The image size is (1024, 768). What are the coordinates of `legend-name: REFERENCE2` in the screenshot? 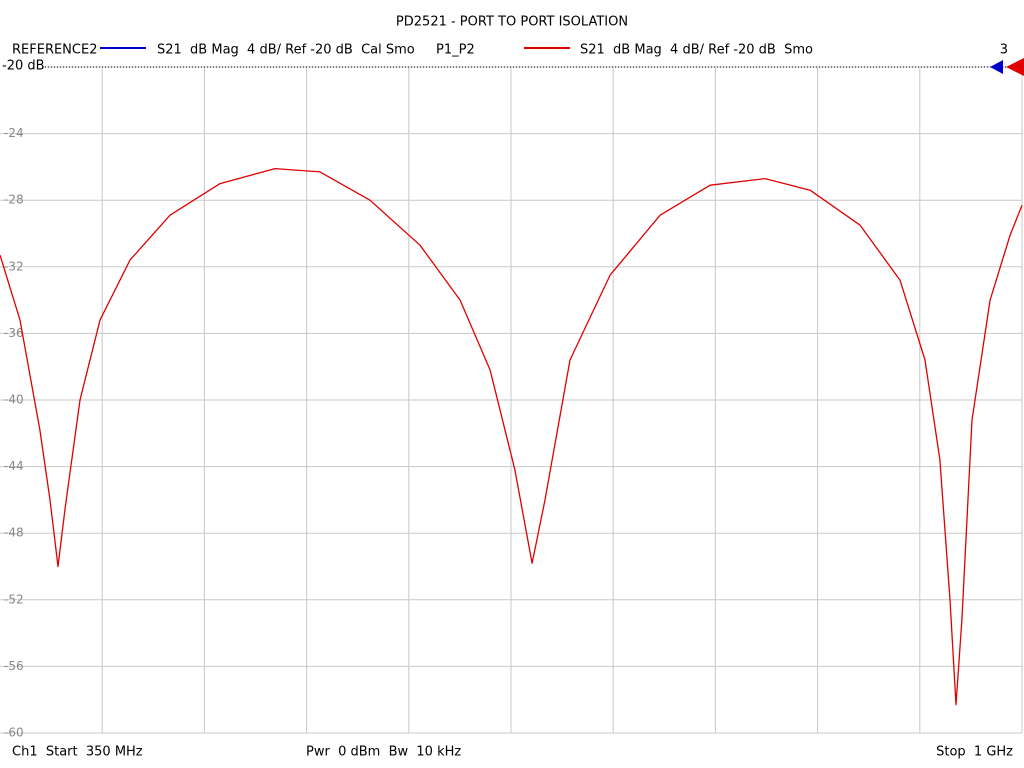 It's located at (54, 50).